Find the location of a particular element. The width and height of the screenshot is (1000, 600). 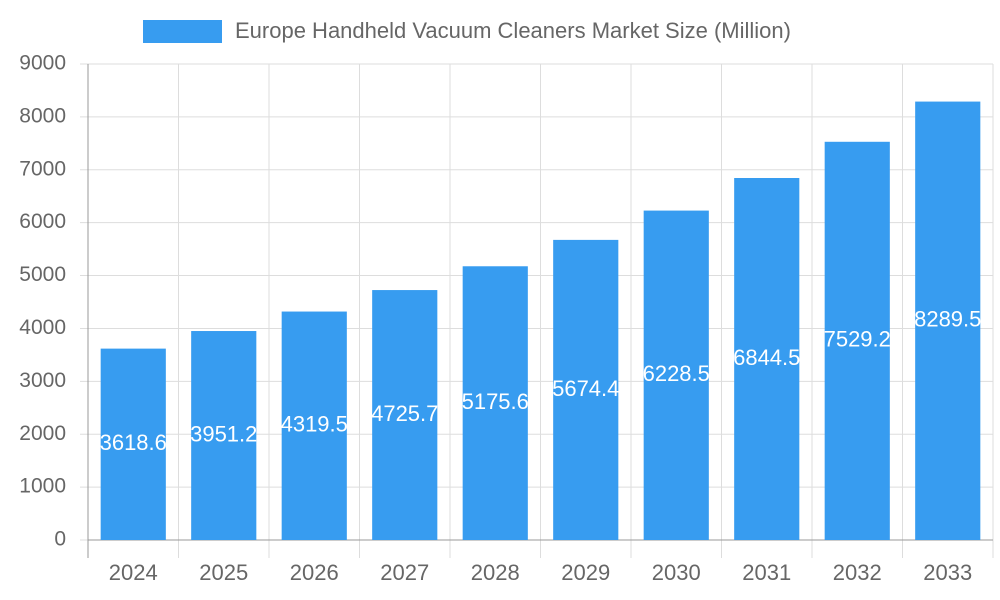

x-tick-label: 2027 is located at coordinates (404, 572).